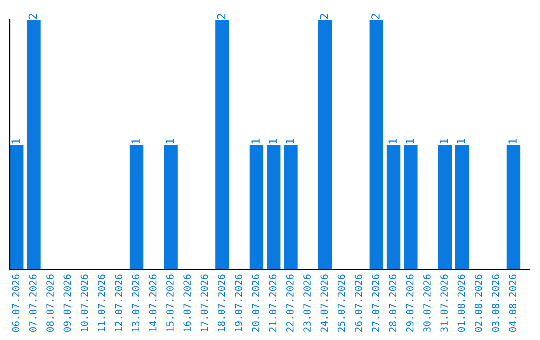  I want to click on x-tick-label: 04.08.2026, so click(513, 303).